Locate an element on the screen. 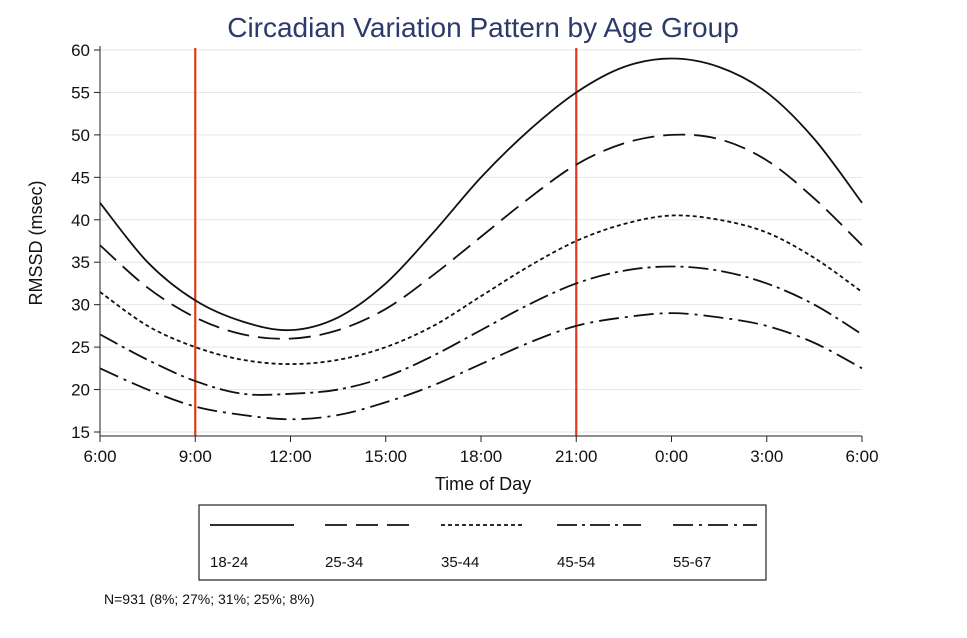 This screenshot has height=638, width=967. y-tick-label: 40 is located at coordinates (80, 220).